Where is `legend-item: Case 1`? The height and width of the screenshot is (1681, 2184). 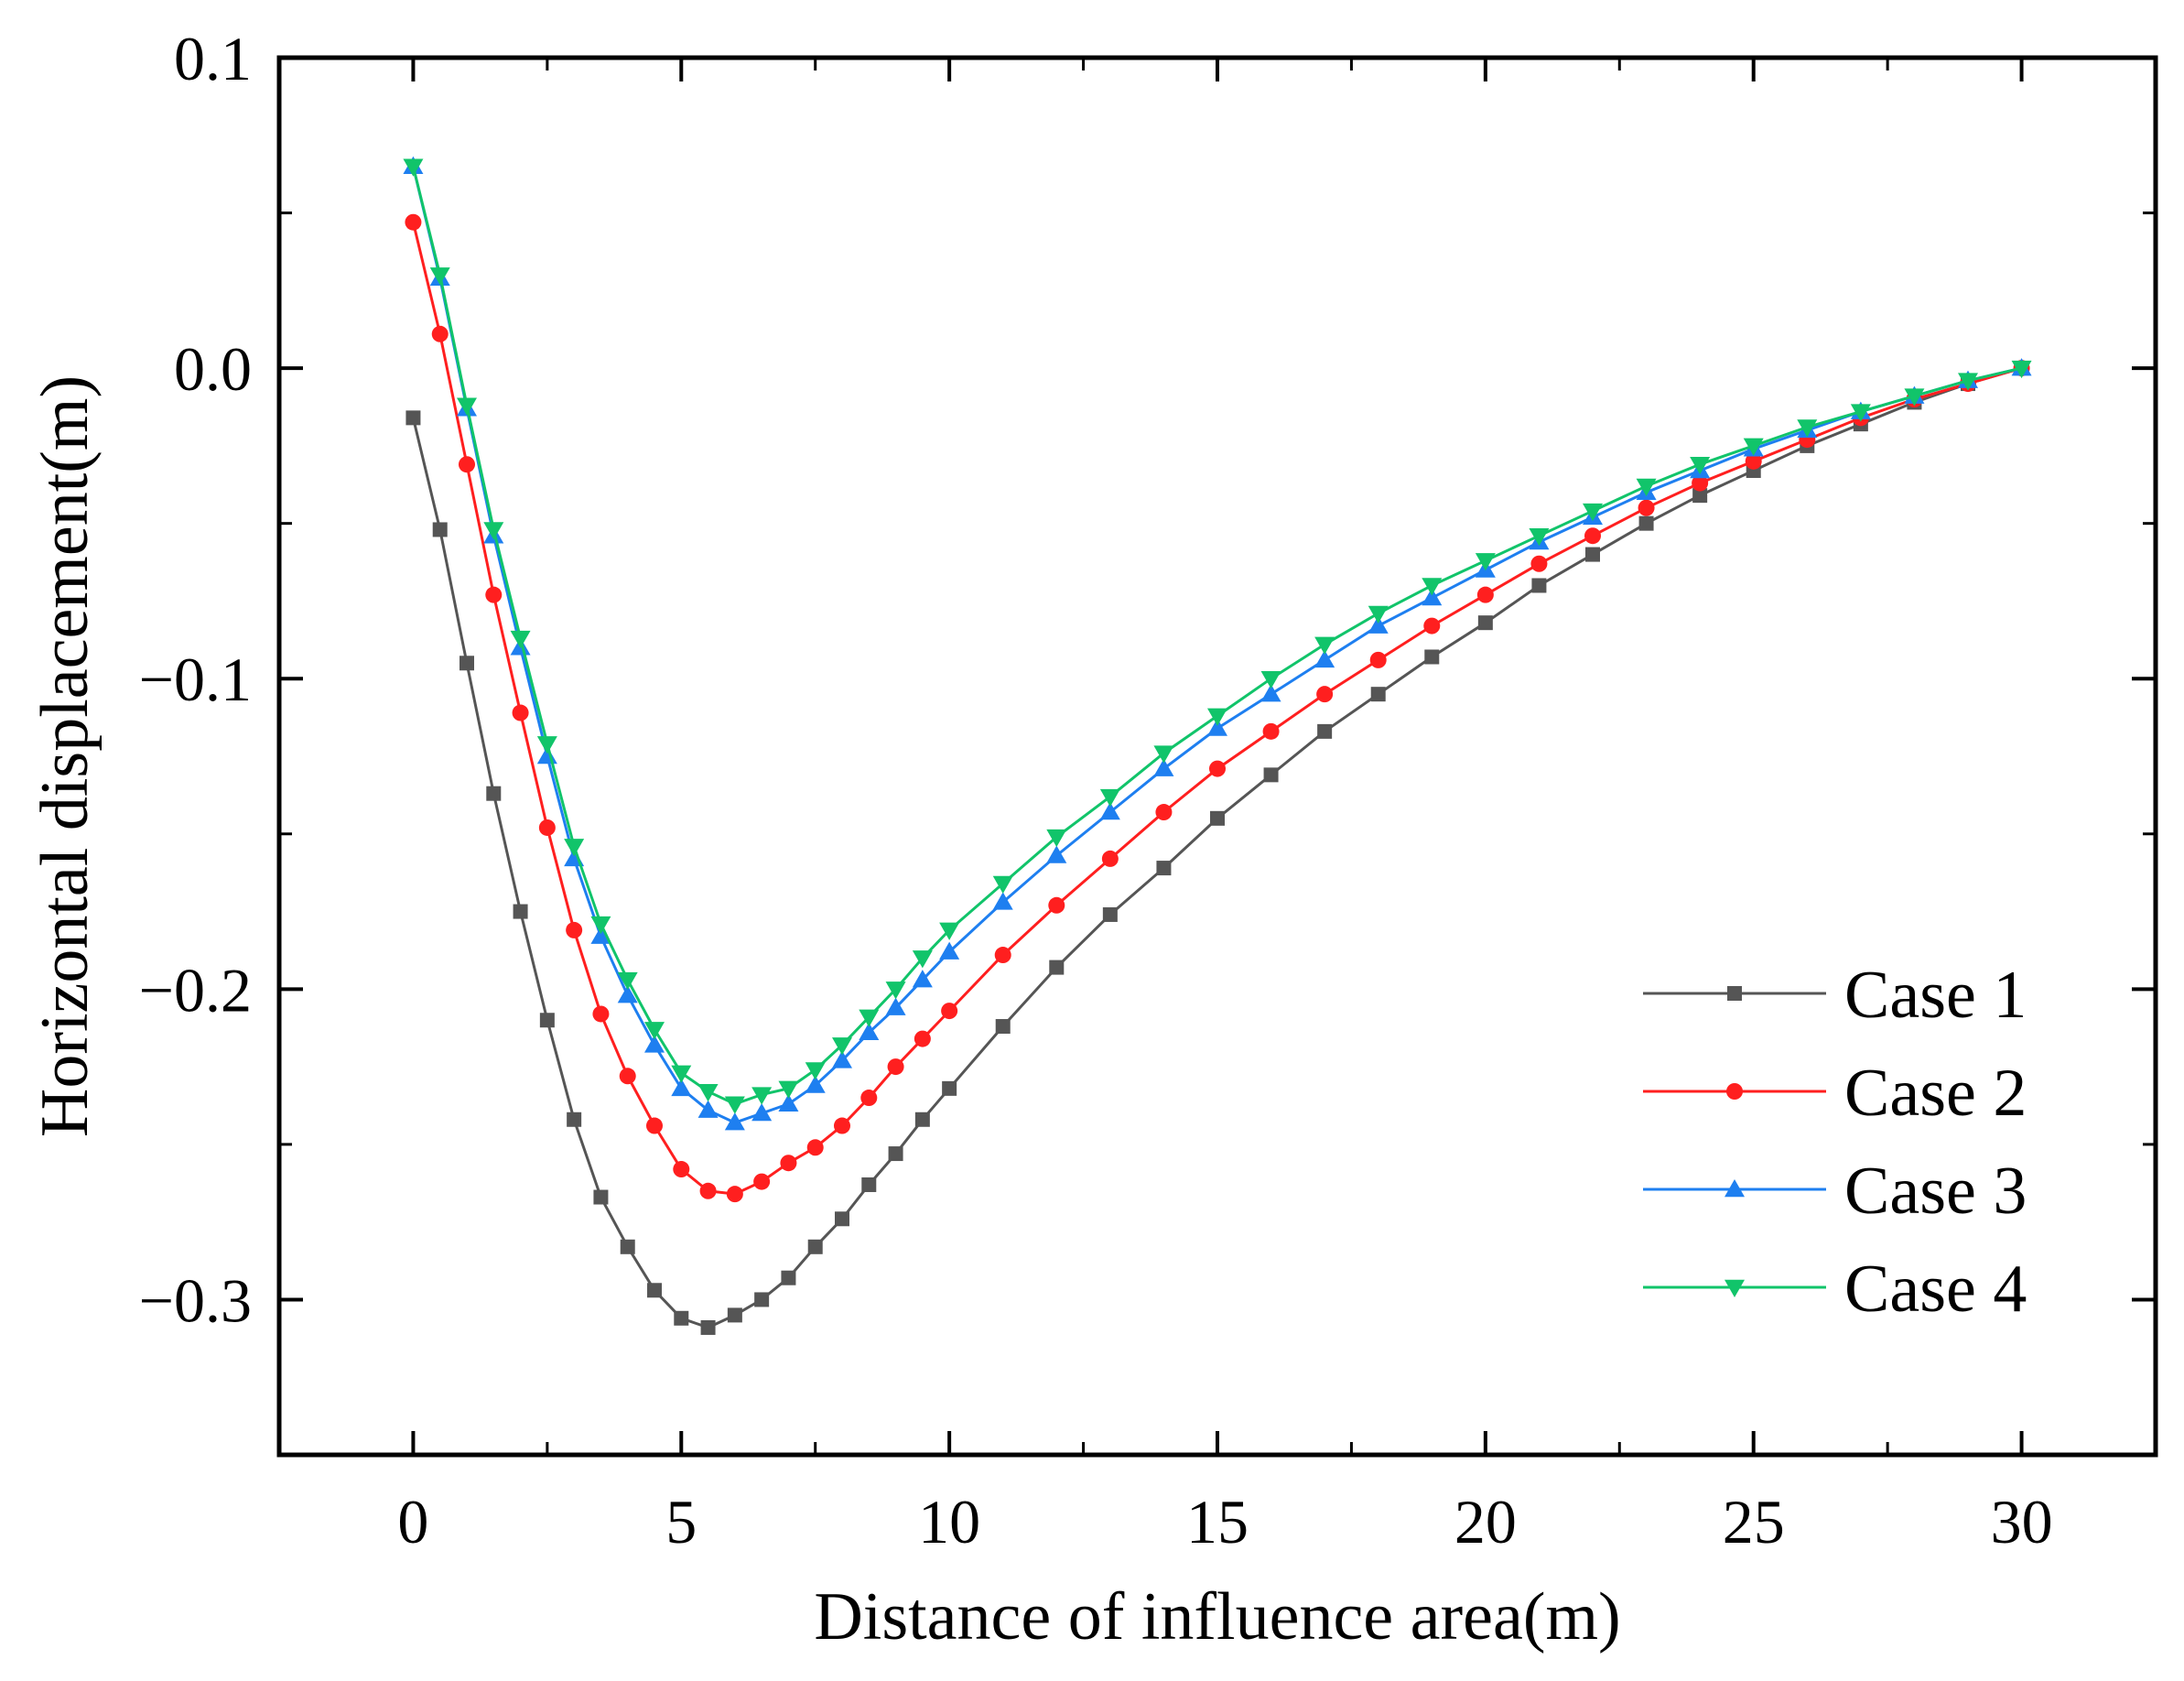 legend-item: Case 1 is located at coordinates (1835, 995).